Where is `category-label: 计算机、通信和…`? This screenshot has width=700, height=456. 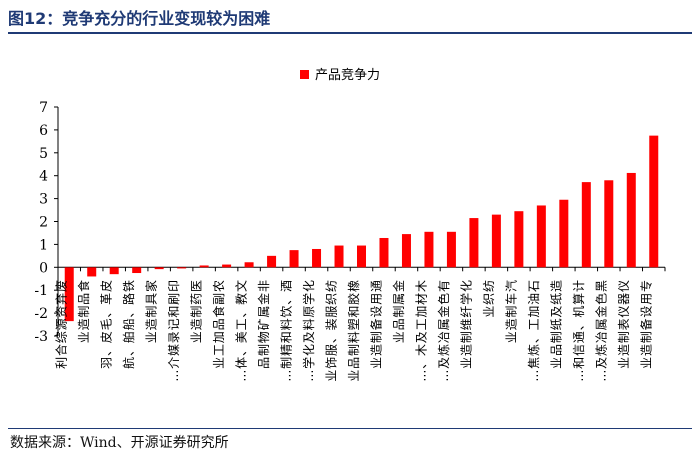 category-label: 计算机、通信和… is located at coordinates (578, 331).